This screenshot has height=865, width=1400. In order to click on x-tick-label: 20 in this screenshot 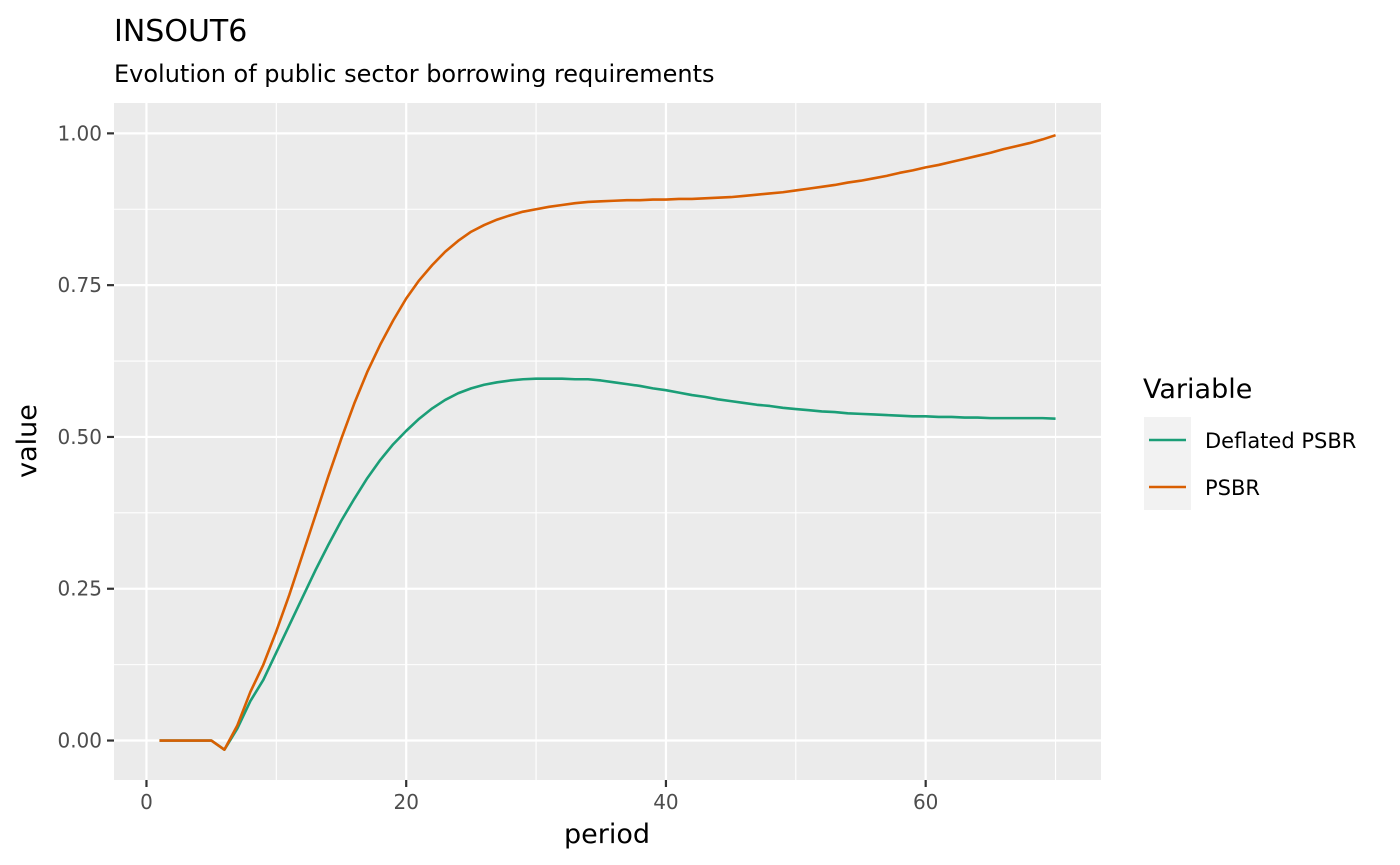, I will do `click(405, 802)`.